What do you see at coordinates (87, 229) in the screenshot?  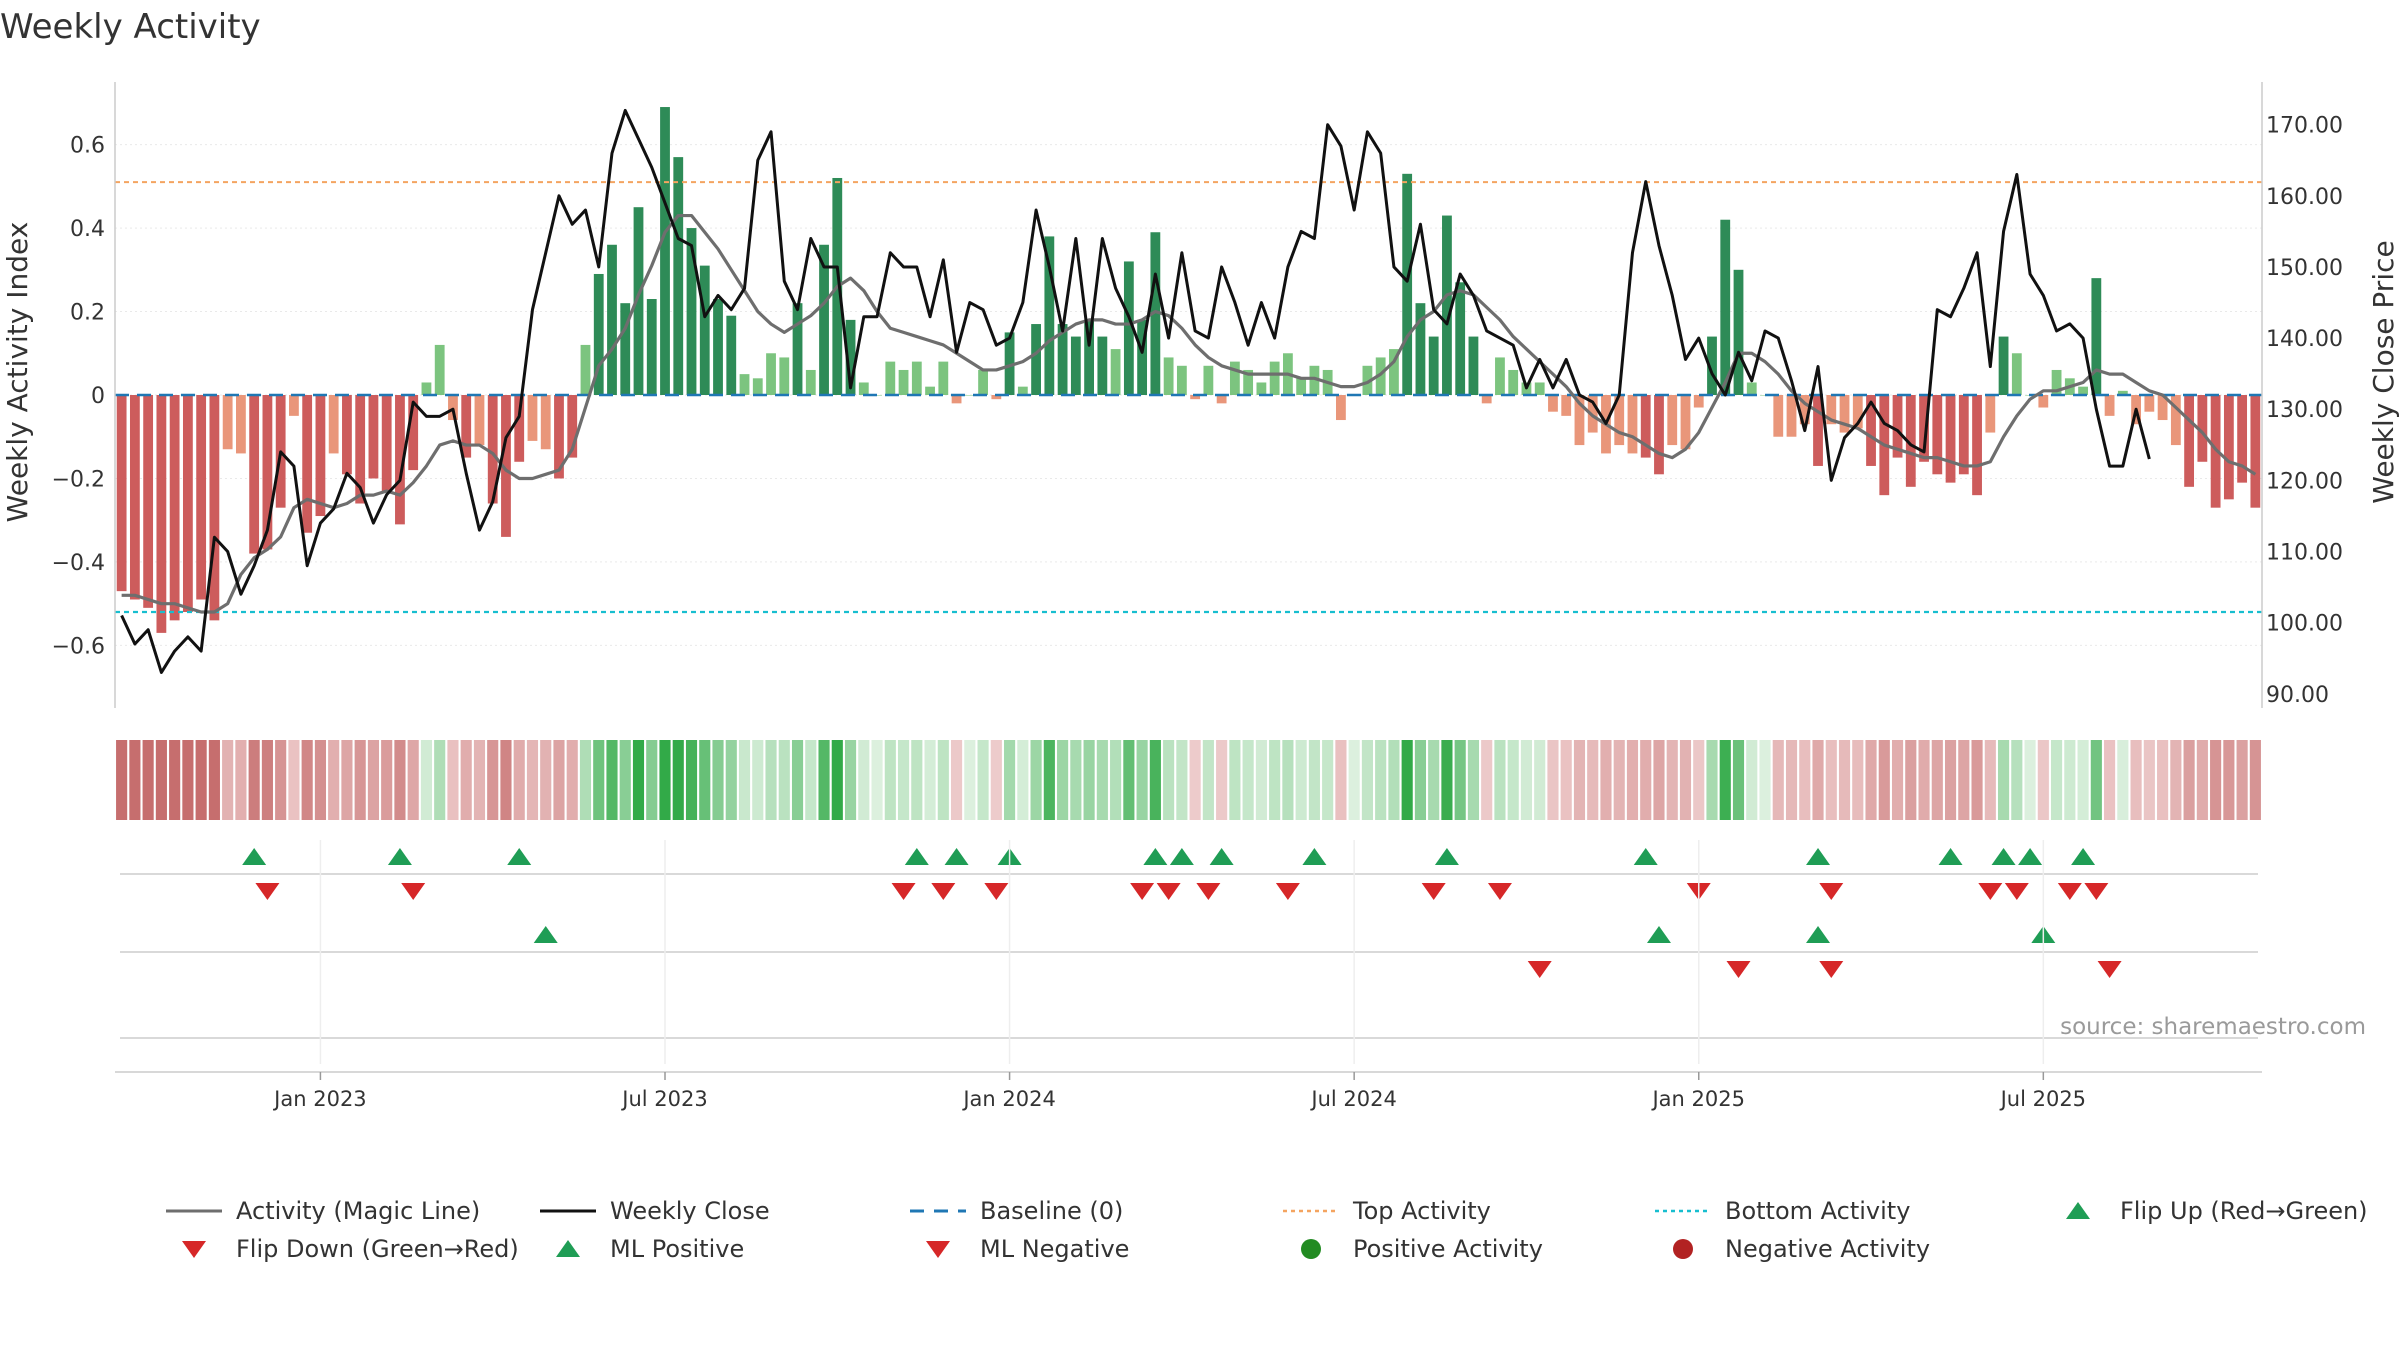 I see `y-tick-label: 0.4` at bounding box center [87, 229].